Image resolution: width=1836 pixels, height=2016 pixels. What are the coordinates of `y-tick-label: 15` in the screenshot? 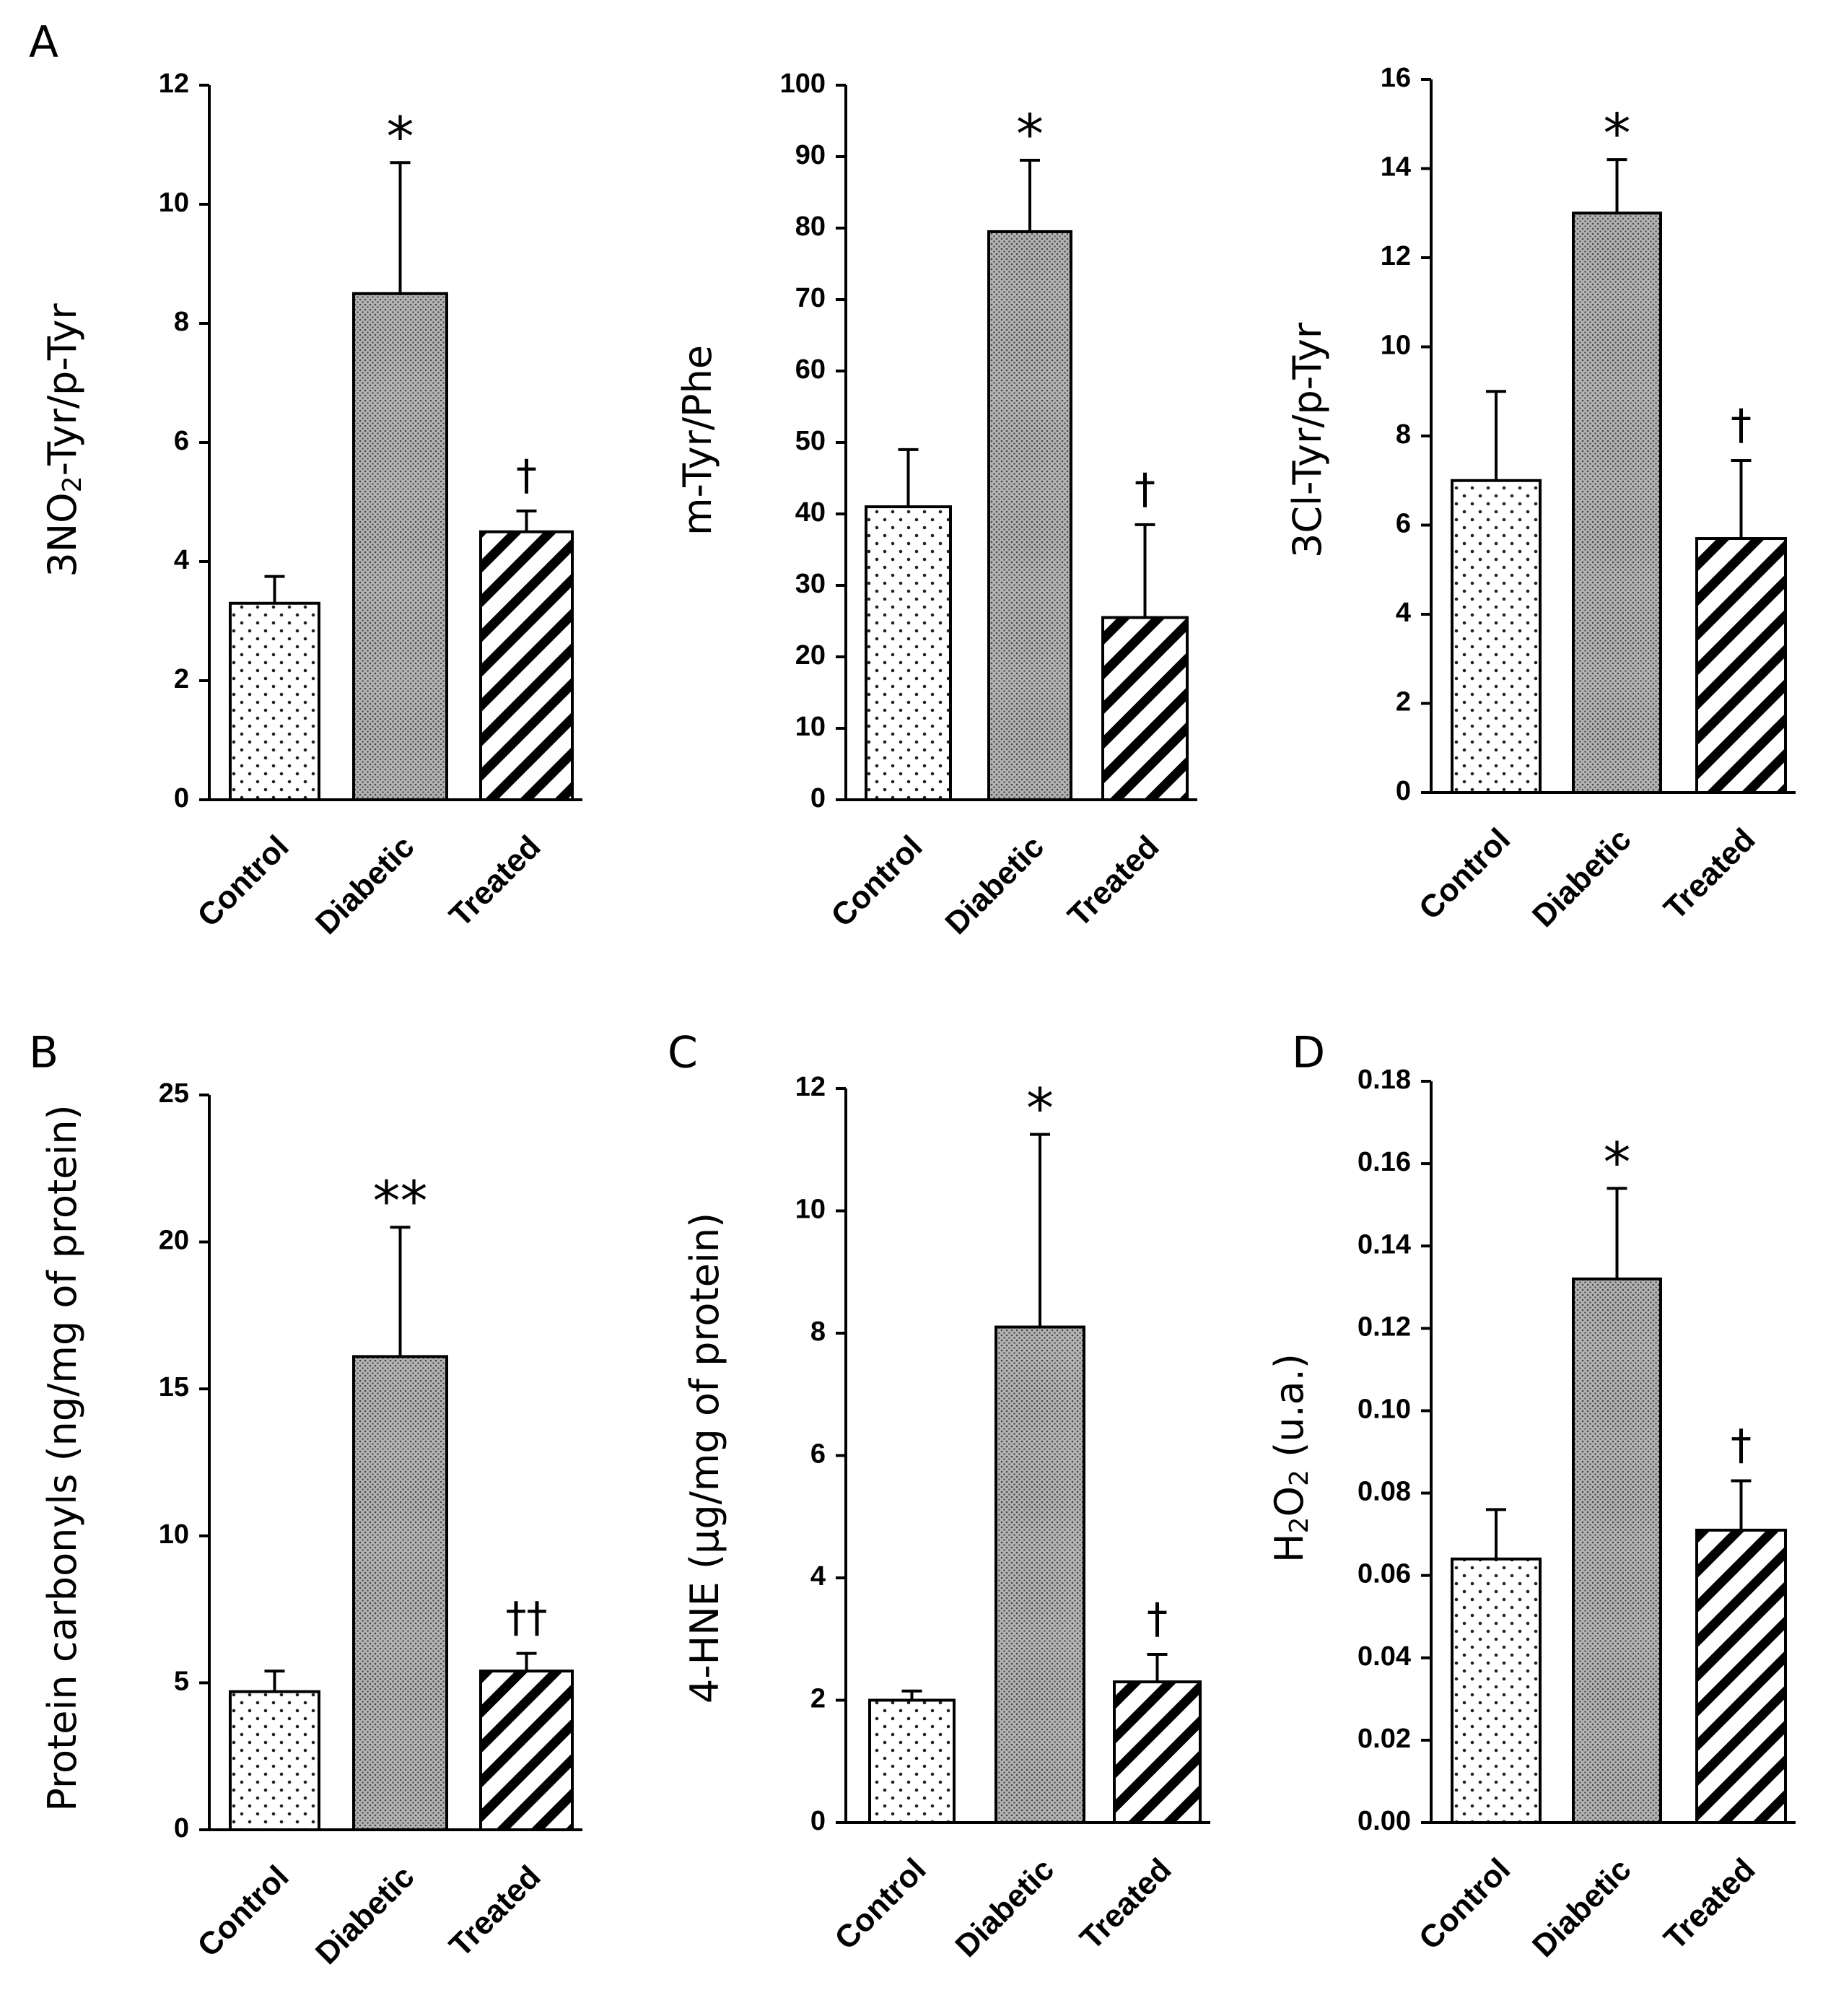 It's located at (174, 1387).